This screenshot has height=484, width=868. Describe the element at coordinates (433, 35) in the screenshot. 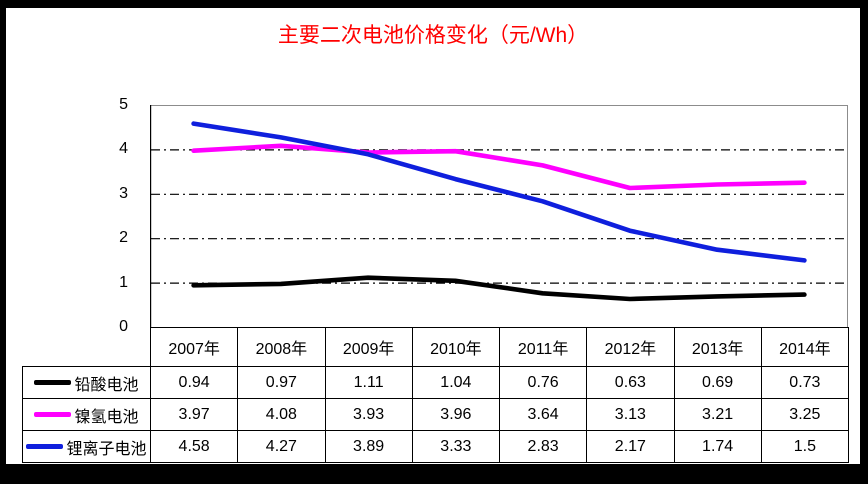

I see `chart-title: 主要二次电池价格变化（元/Wh）` at that location.